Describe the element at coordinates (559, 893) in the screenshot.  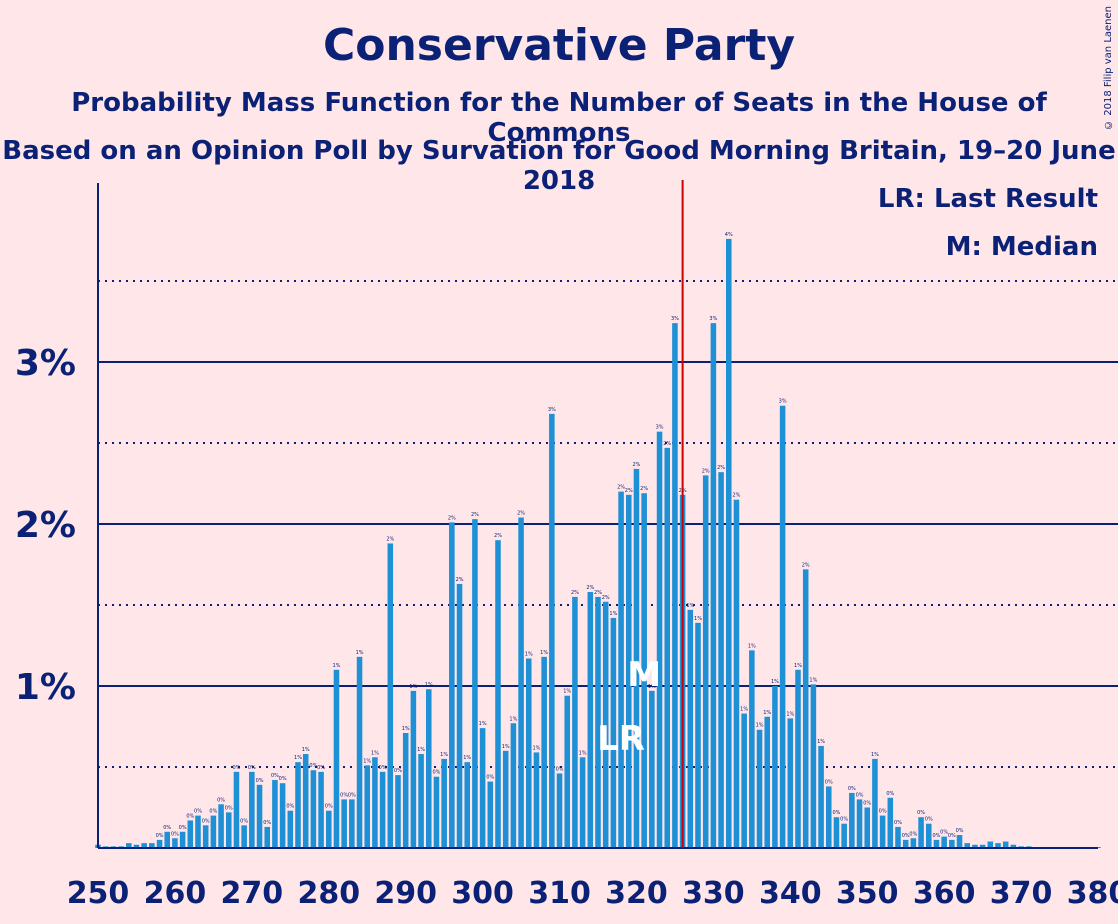
I see `x-tick-label: 310` at that location.